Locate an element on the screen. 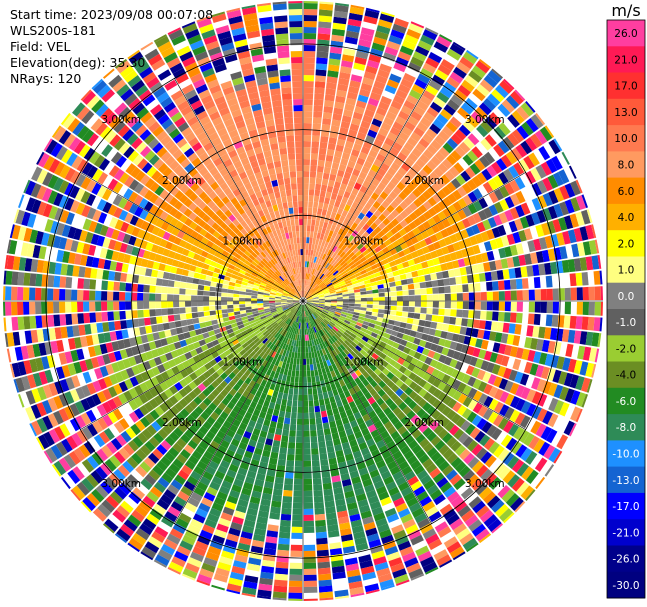 This screenshot has width=647, height=607. instrument-label: WLS200s-181 is located at coordinates (53, 30).